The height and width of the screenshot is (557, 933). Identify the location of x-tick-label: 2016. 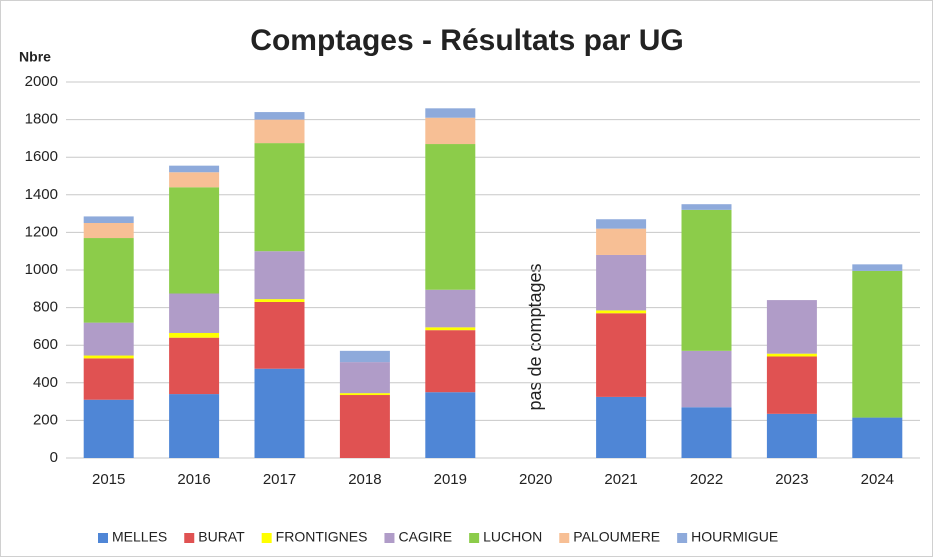
(193, 479).